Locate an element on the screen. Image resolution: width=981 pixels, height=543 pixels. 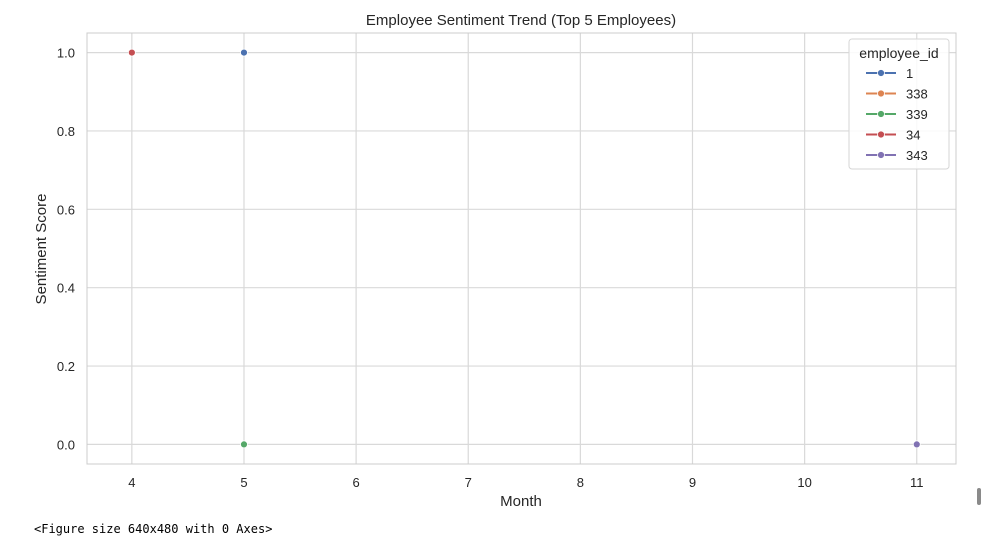
x-axis-label: Month is located at coordinates (521, 501).